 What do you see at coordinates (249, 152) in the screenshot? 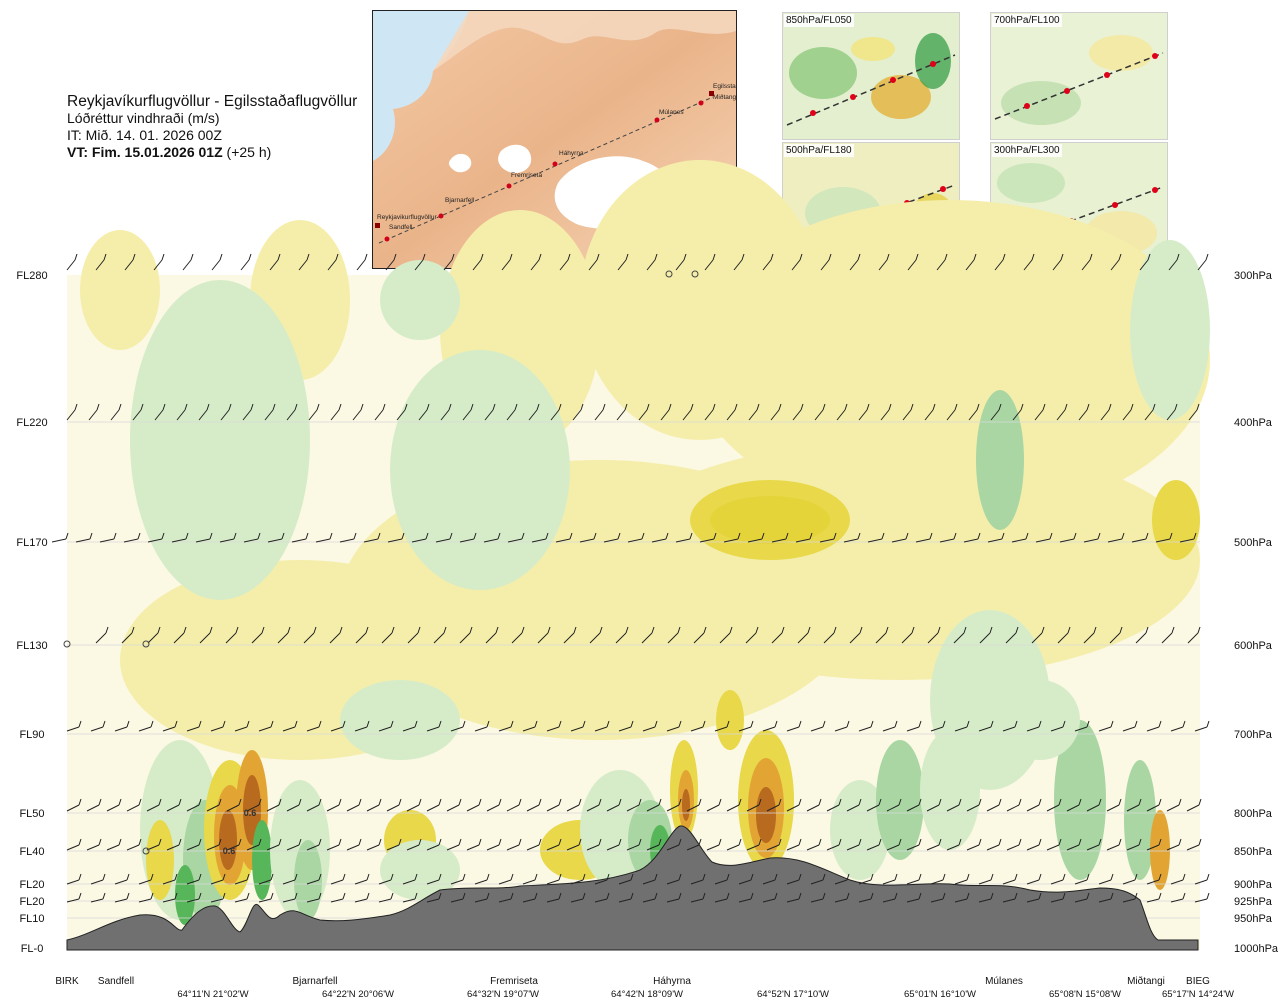
I see `valid-time-lead: (+25 h)` at bounding box center [249, 152].